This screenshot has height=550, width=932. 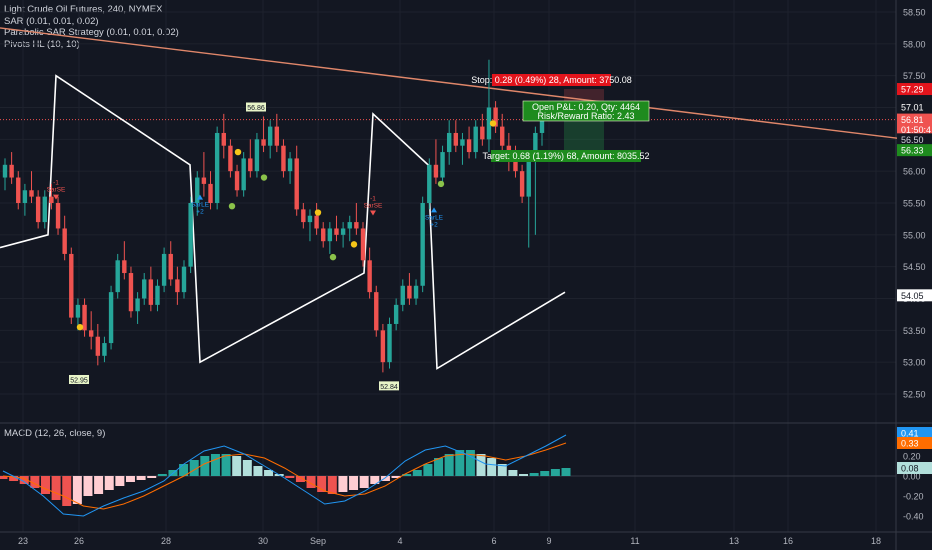 I want to click on macd-badge-bg, so click(x=914, y=443).